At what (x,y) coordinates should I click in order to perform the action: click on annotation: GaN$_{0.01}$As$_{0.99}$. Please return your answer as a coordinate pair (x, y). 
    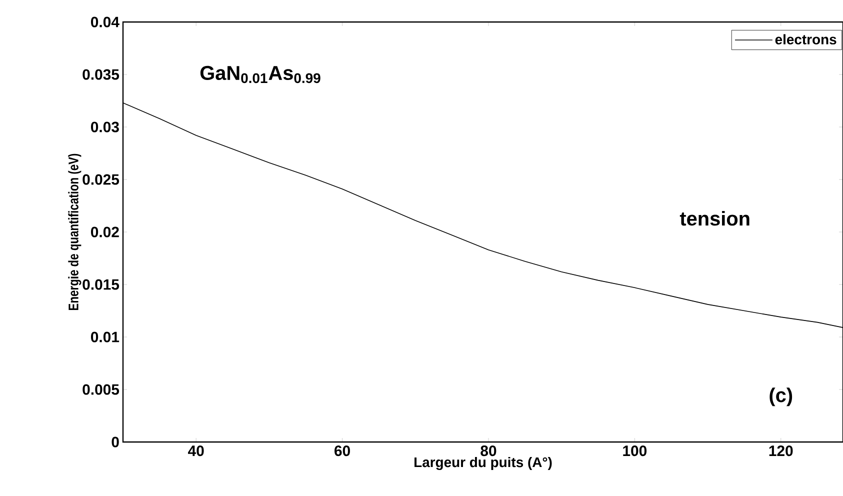
    Looking at the image, I should click on (260, 75).